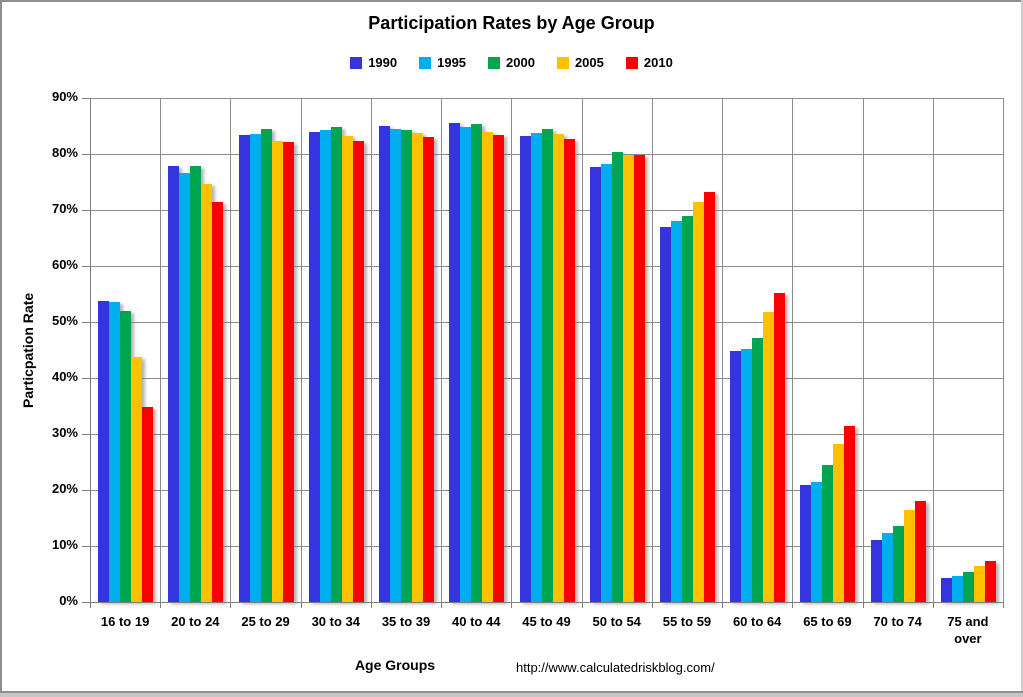  Describe the element at coordinates (589, 62) in the screenshot. I see `legend-label: 2005` at that location.